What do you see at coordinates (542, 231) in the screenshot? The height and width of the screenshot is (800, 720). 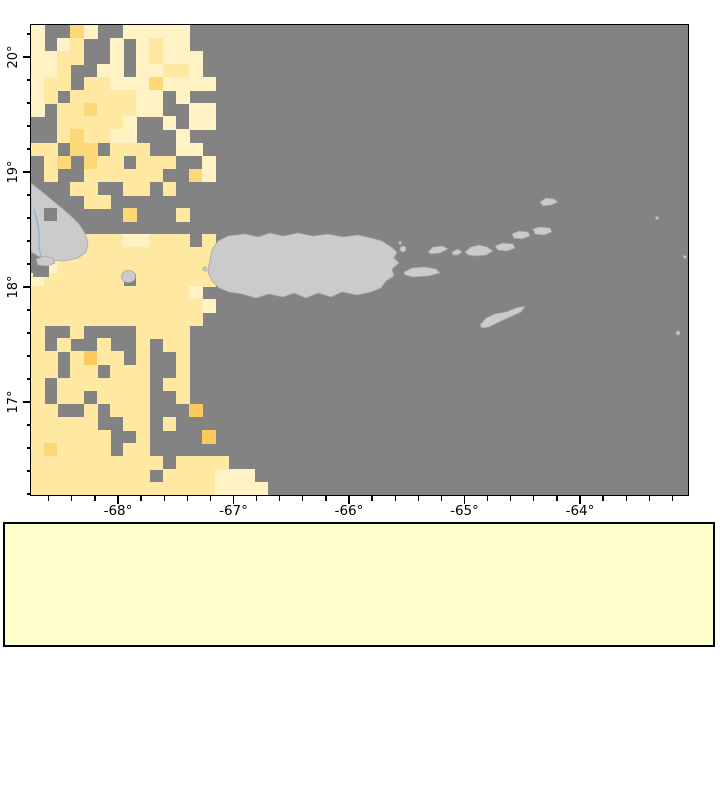 I see `virgin-gorda-island` at bounding box center [542, 231].